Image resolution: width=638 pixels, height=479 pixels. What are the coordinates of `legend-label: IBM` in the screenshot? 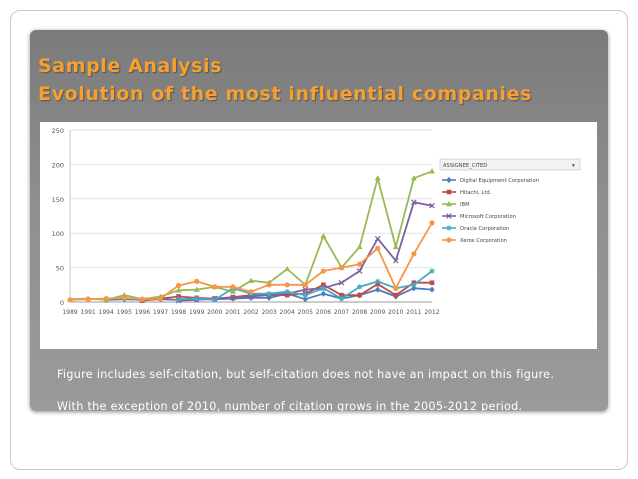 It's located at (465, 205).